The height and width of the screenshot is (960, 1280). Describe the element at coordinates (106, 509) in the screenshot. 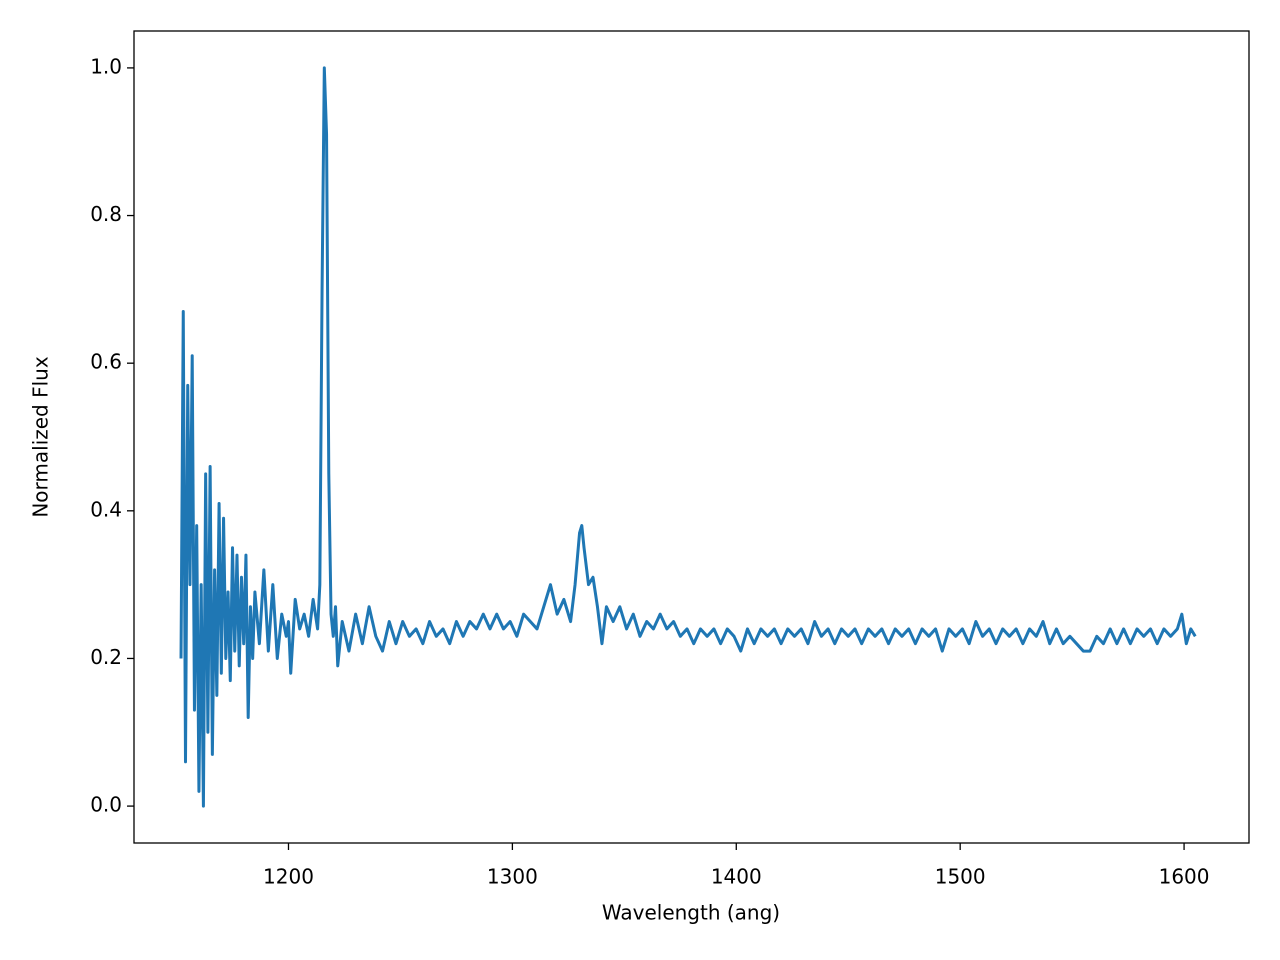

I see `y-tick-label: 0.4` at that location.